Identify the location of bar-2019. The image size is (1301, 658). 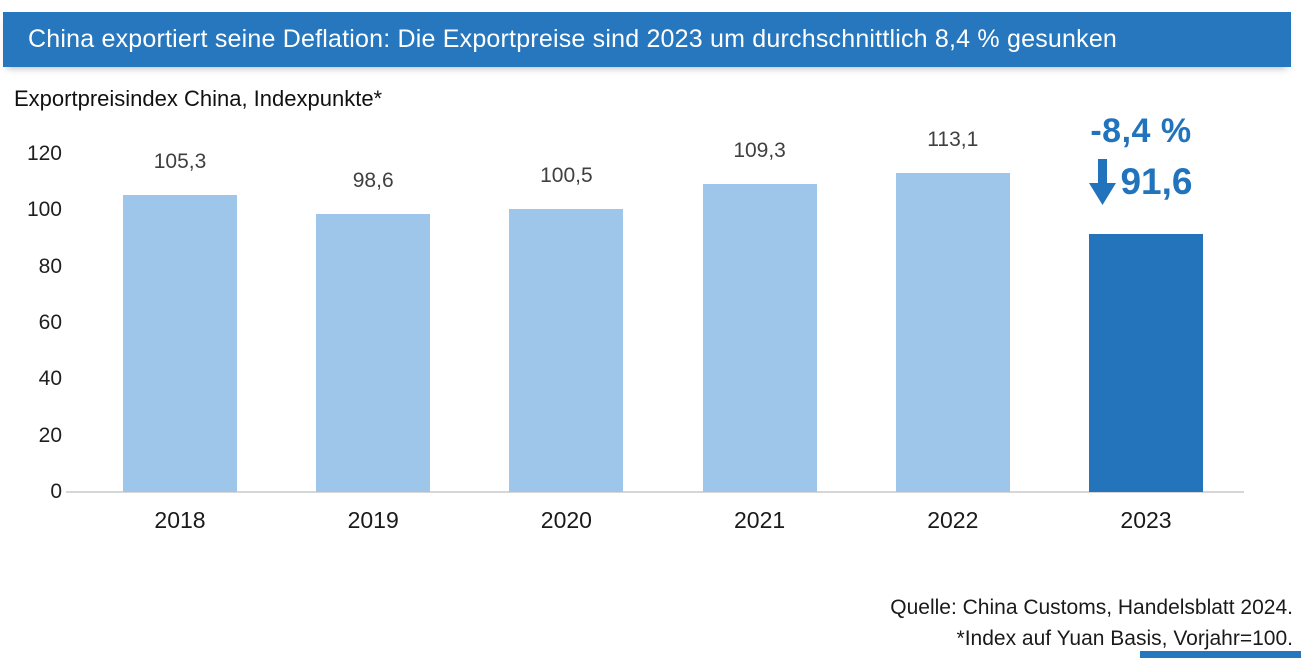
(373, 353).